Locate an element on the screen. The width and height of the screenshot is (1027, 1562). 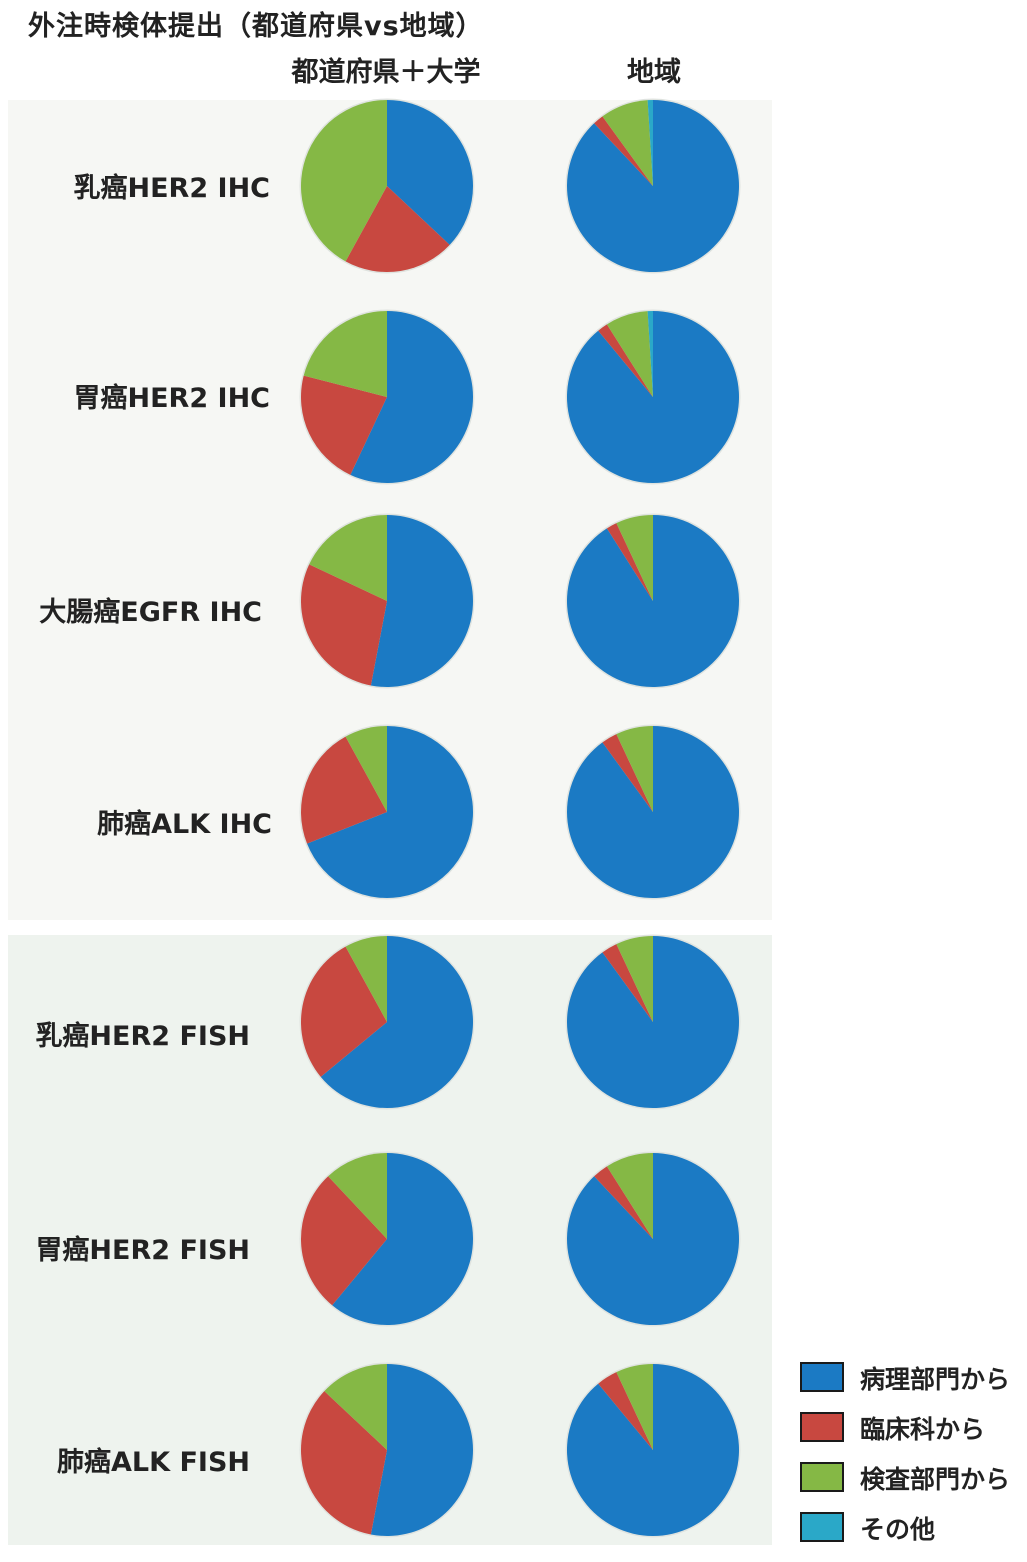
legend-label-pathology: 病理部門から is located at coordinates (935, 1379).